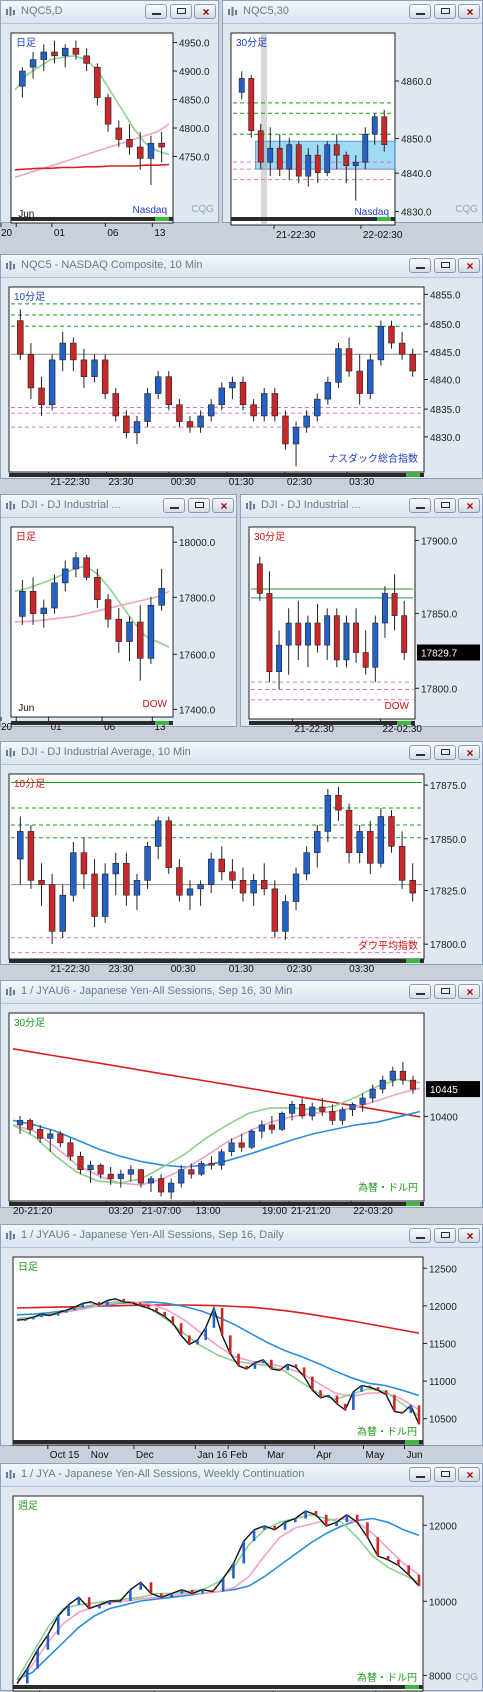 This screenshot has height=1692, width=483. I want to click on y-tick-label: 4800.0, so click(194, 129).